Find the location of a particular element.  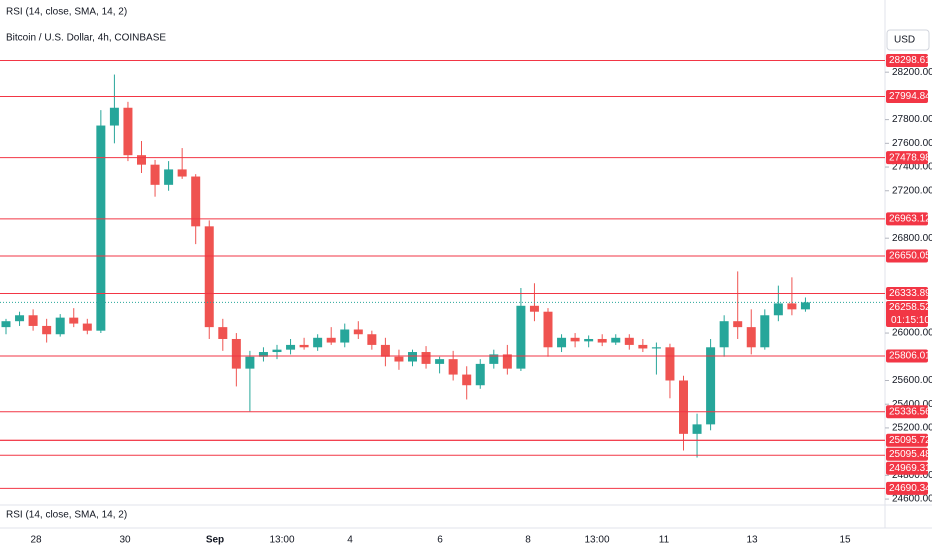

x-tick-label: Sep is located at coordinates (215, 540).